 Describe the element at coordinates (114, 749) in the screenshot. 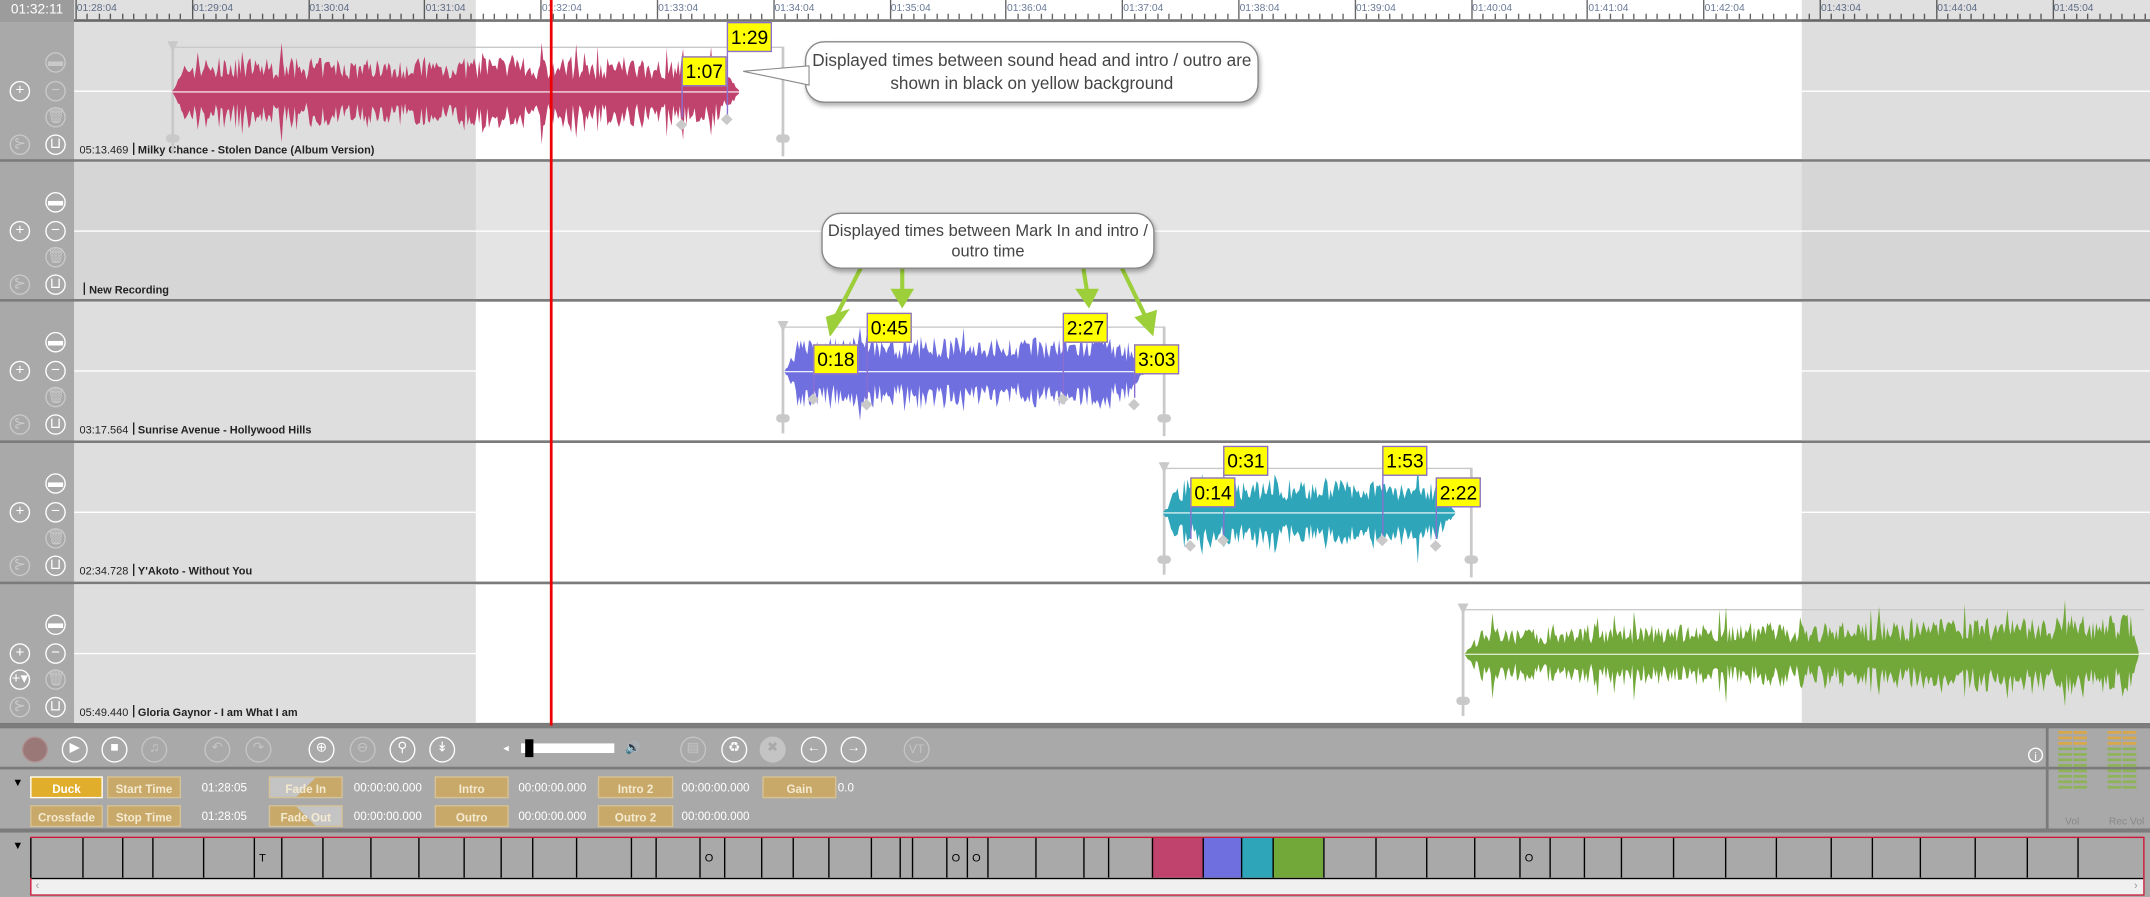

I see `stop-button: ■` at that location.